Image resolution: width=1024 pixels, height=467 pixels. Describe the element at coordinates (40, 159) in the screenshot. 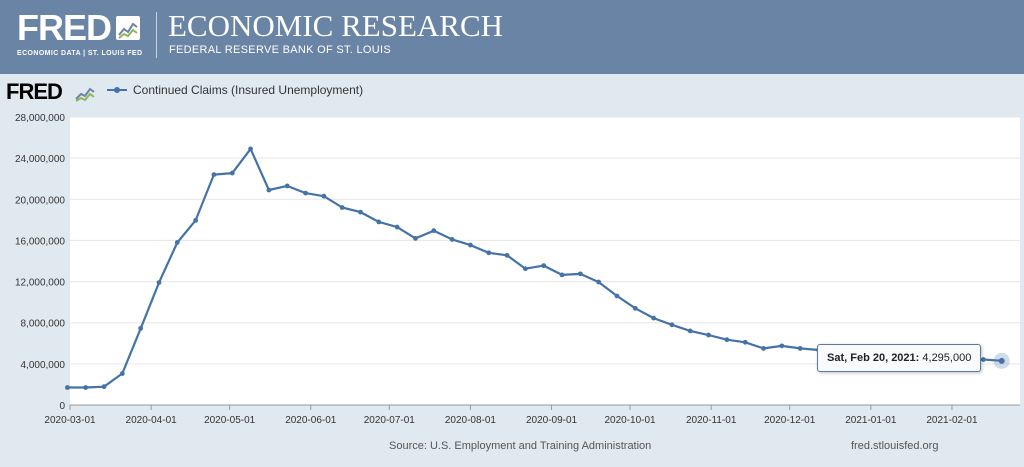

I see `y-tick-label: 24,000,000` at that location.